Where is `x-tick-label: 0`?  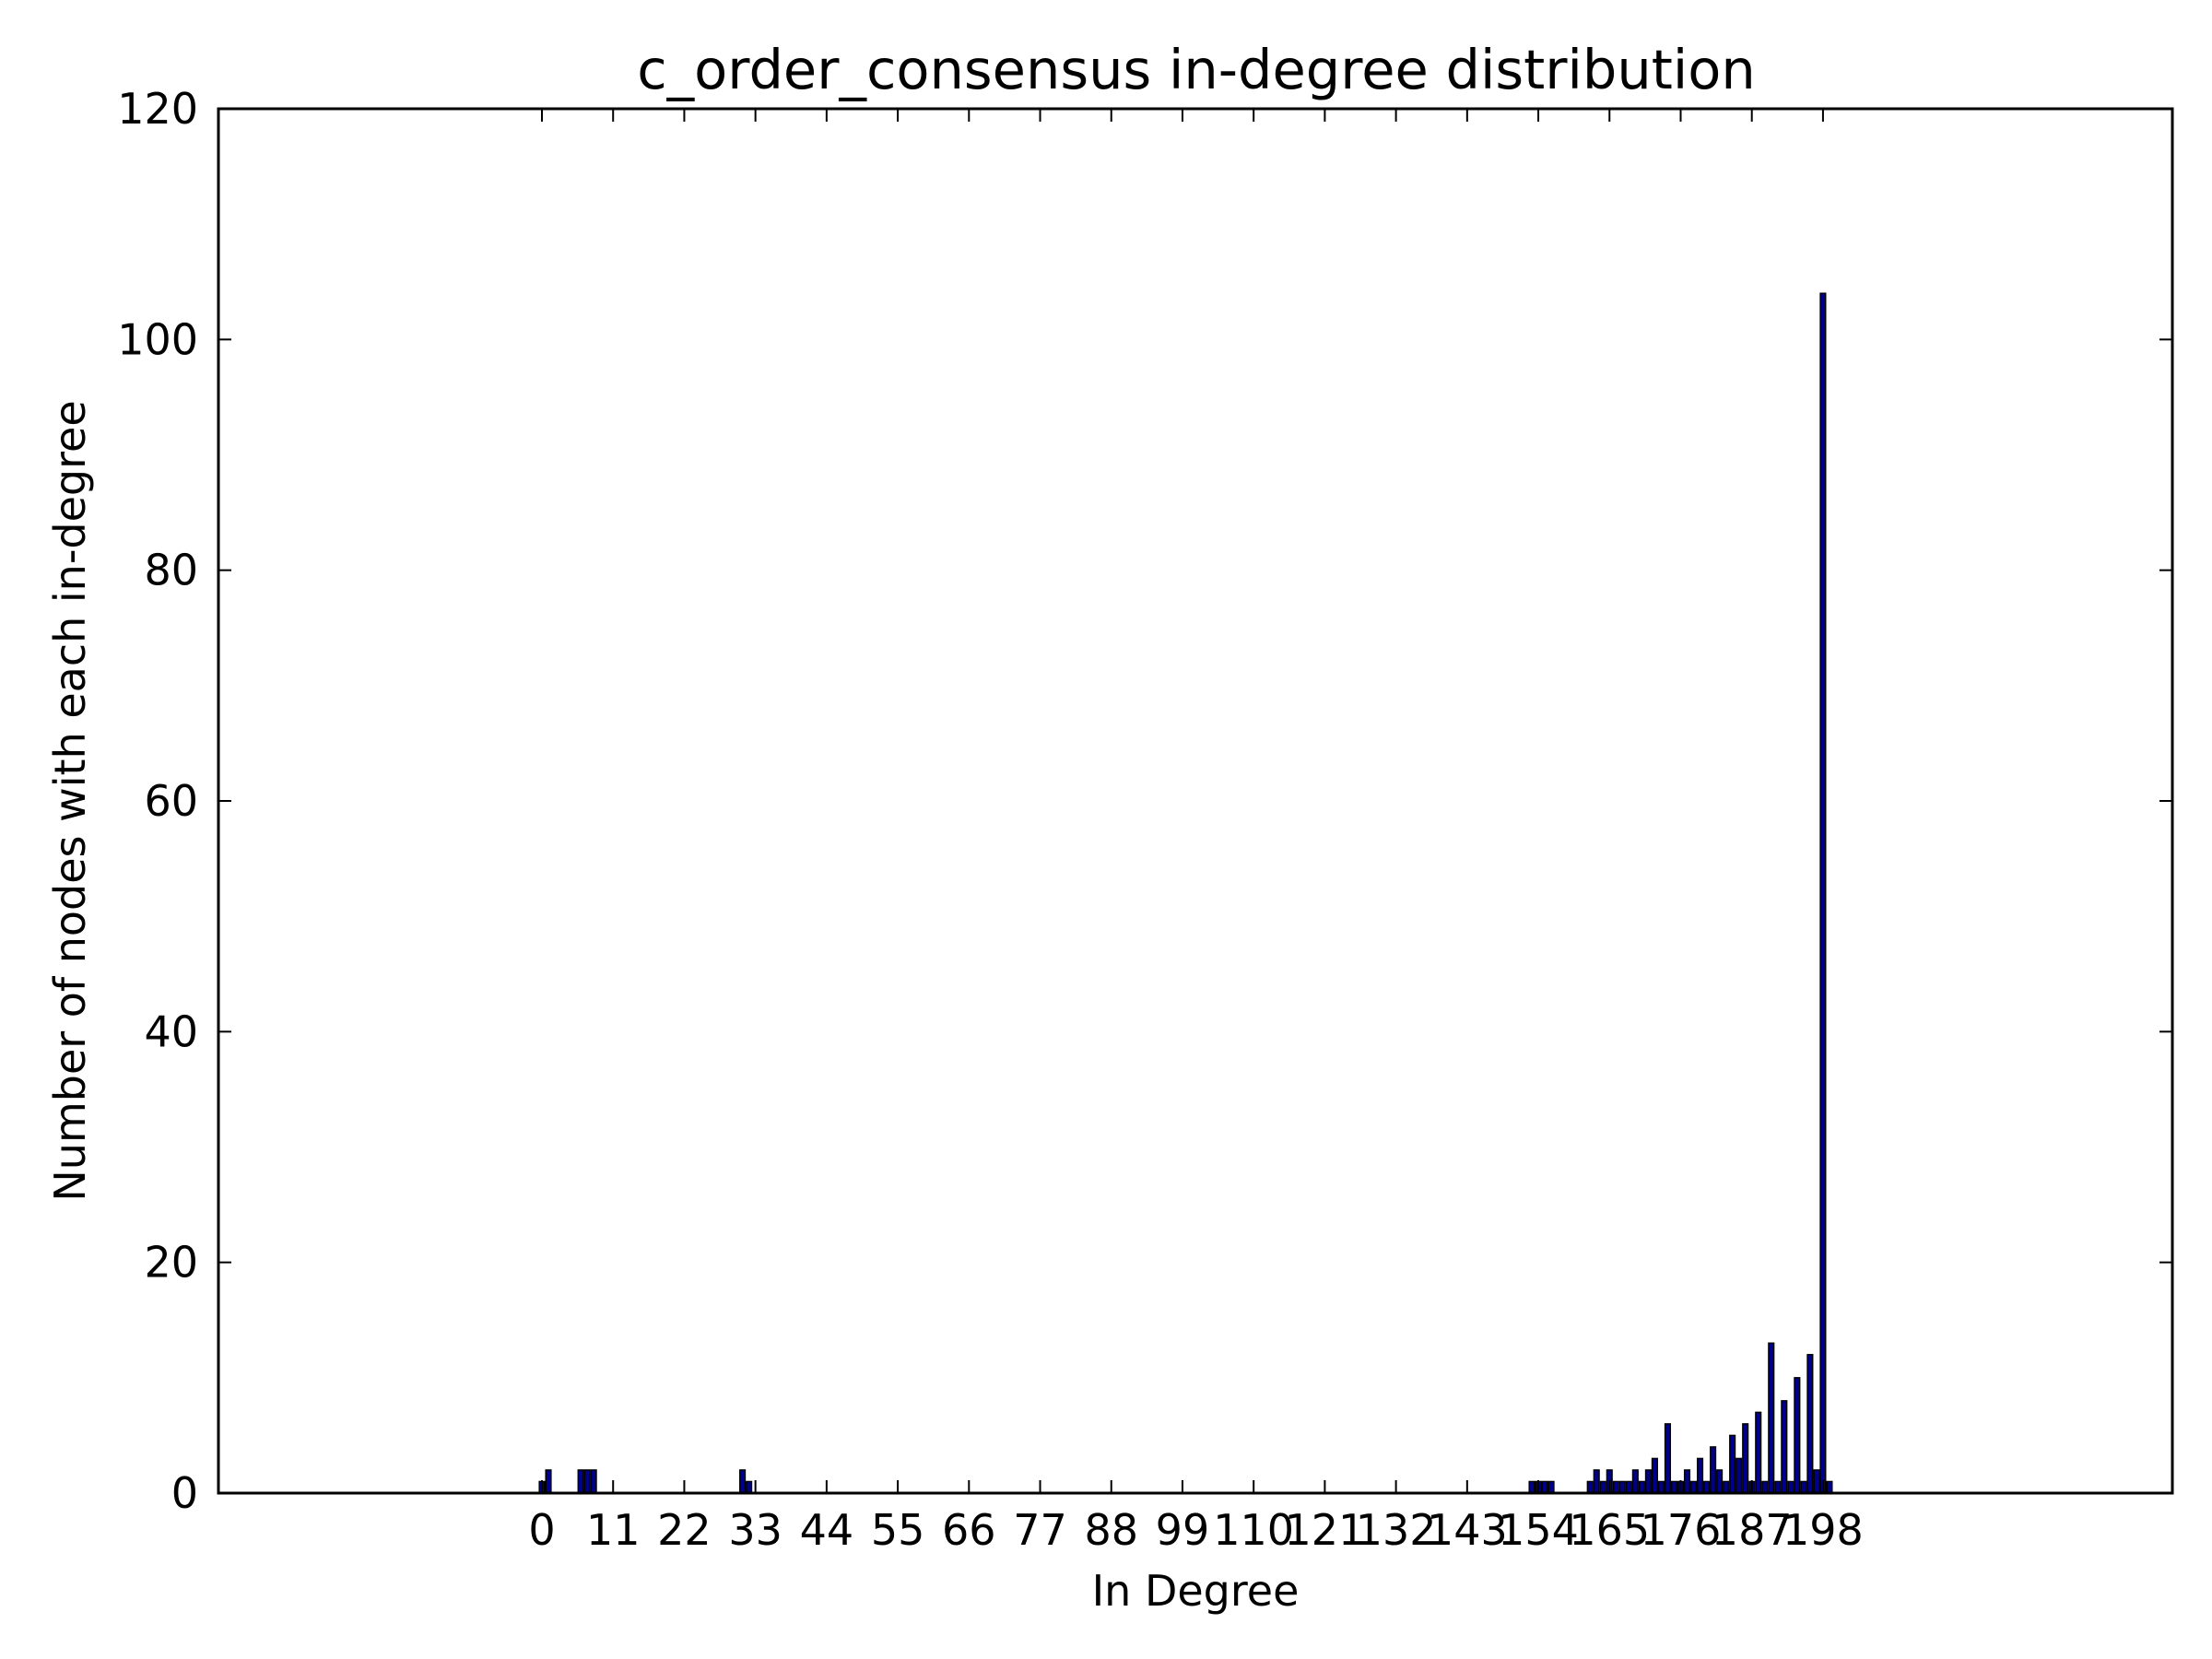 x-tick-label: 0 is located at coordinates (541, 1530).